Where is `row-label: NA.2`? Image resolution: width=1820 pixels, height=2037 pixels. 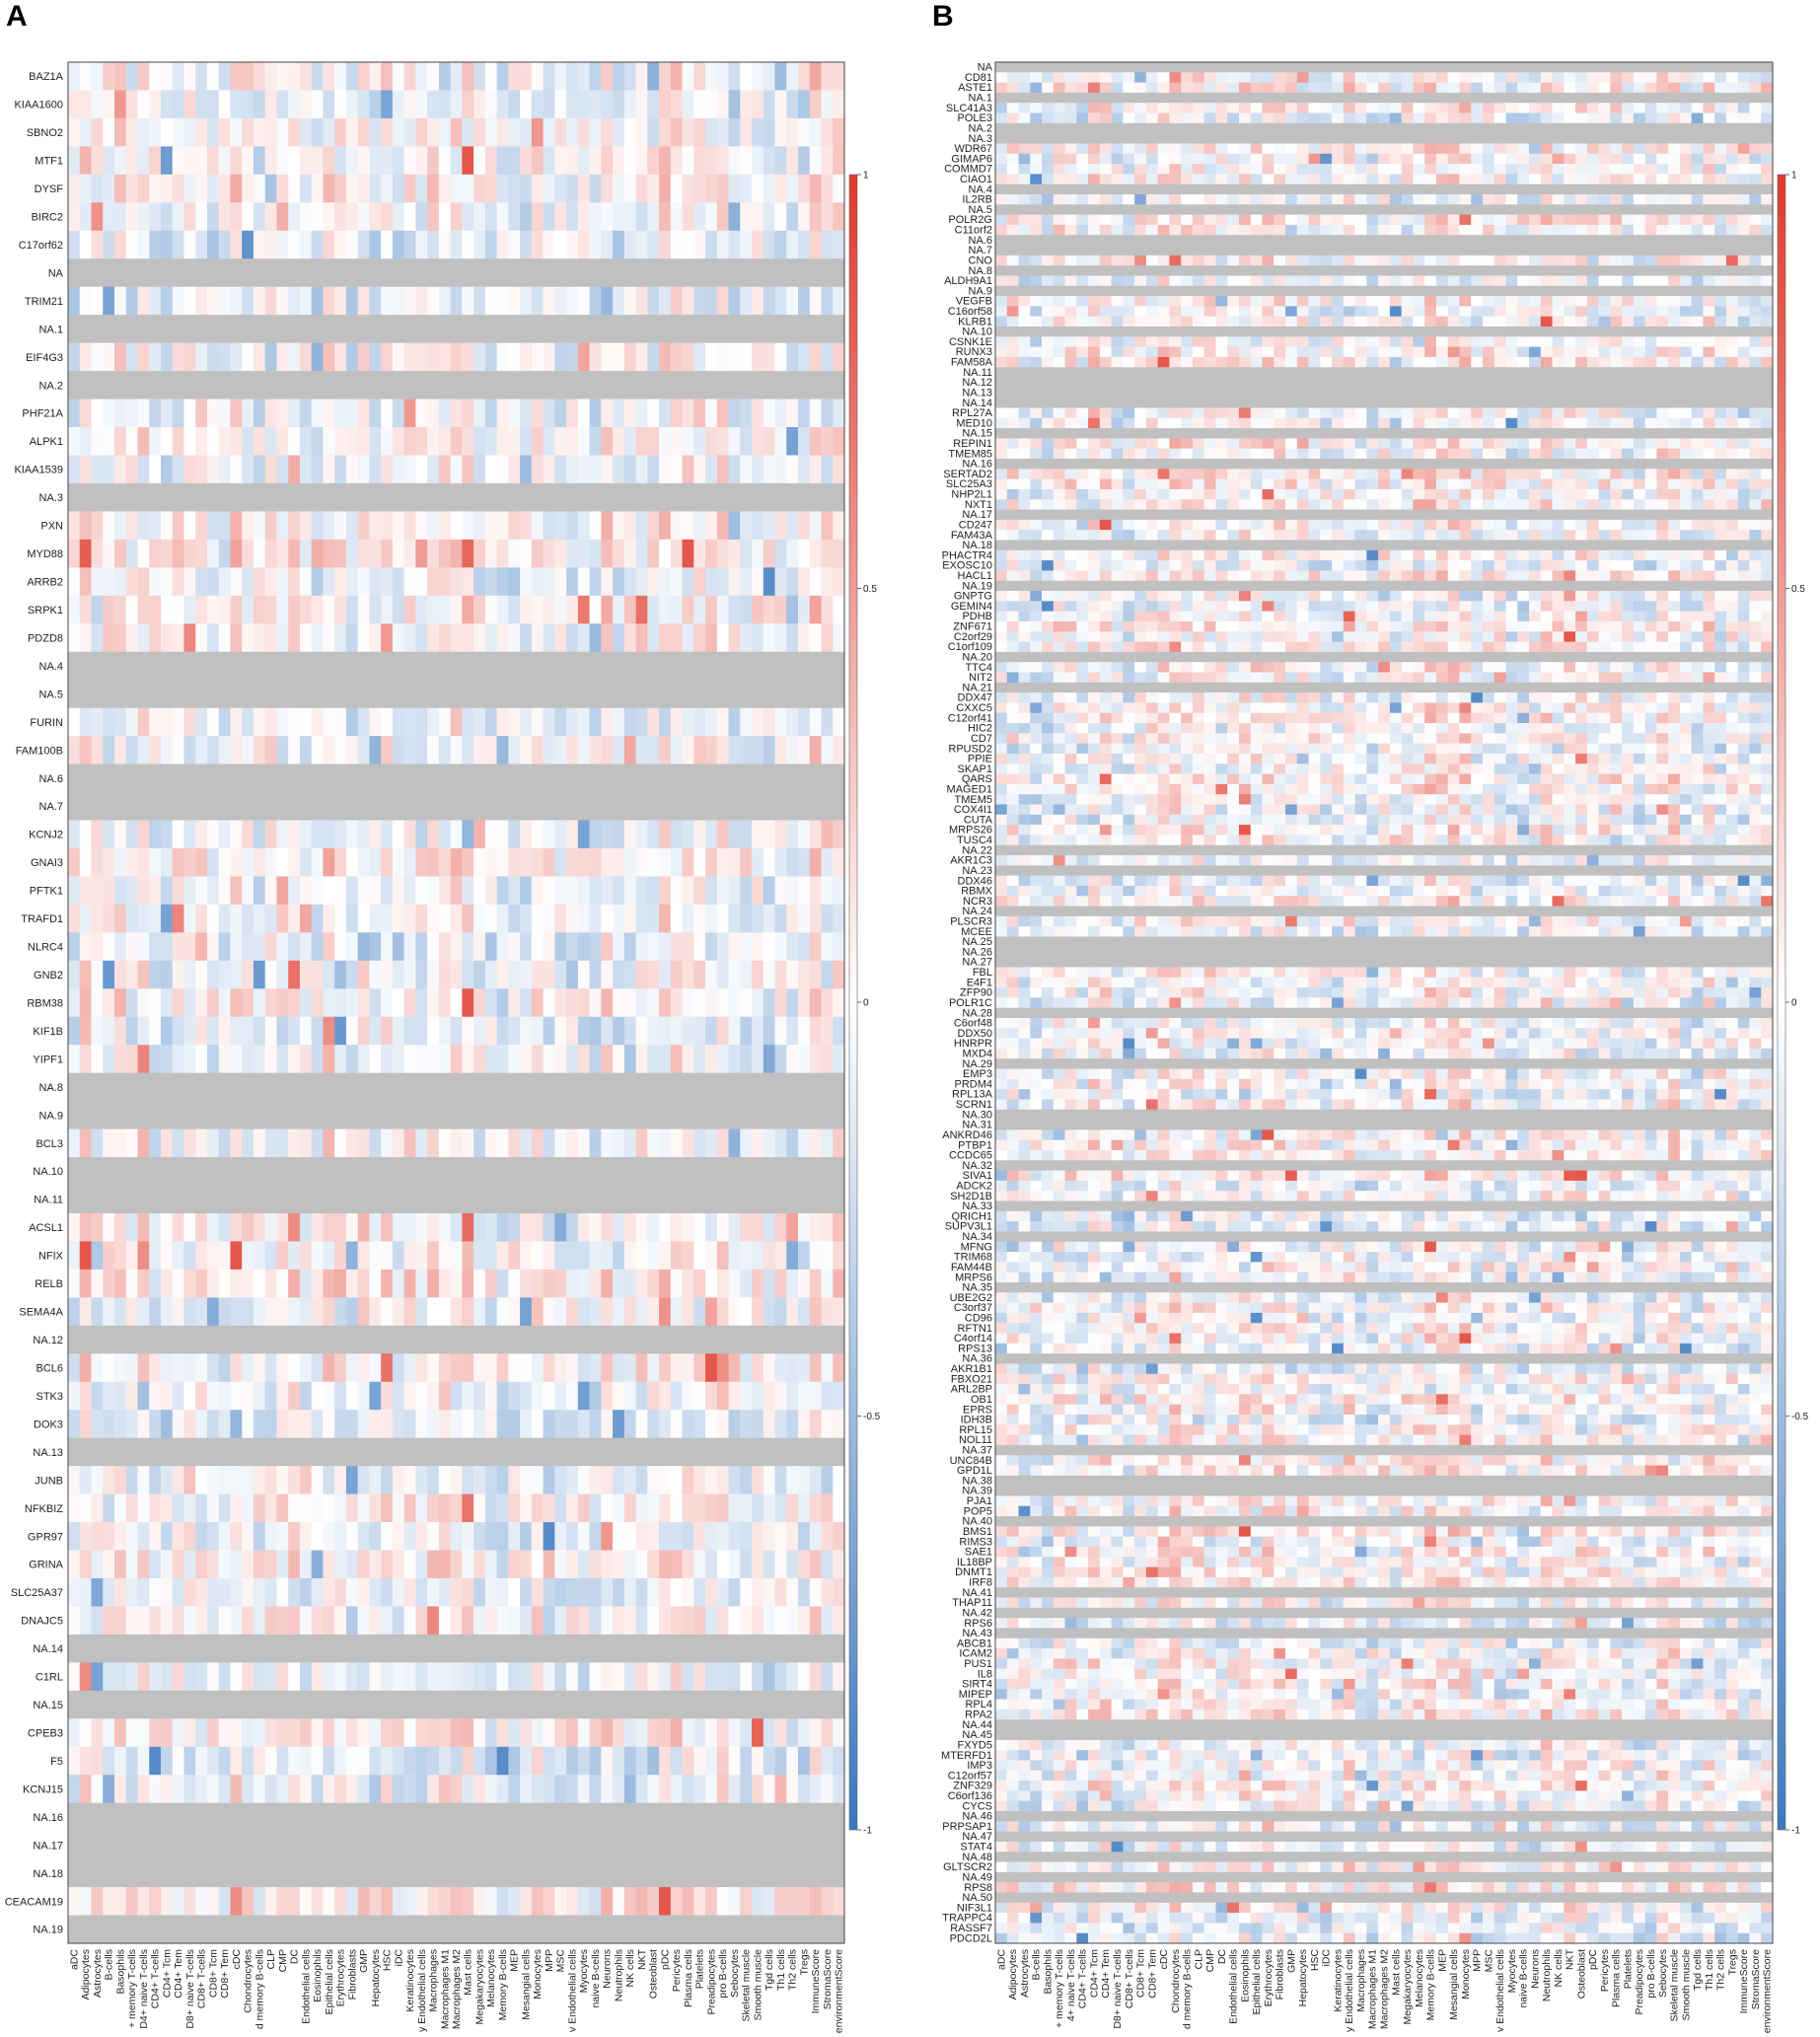 row-label: NA.2 is located at coordinates (51, 386).